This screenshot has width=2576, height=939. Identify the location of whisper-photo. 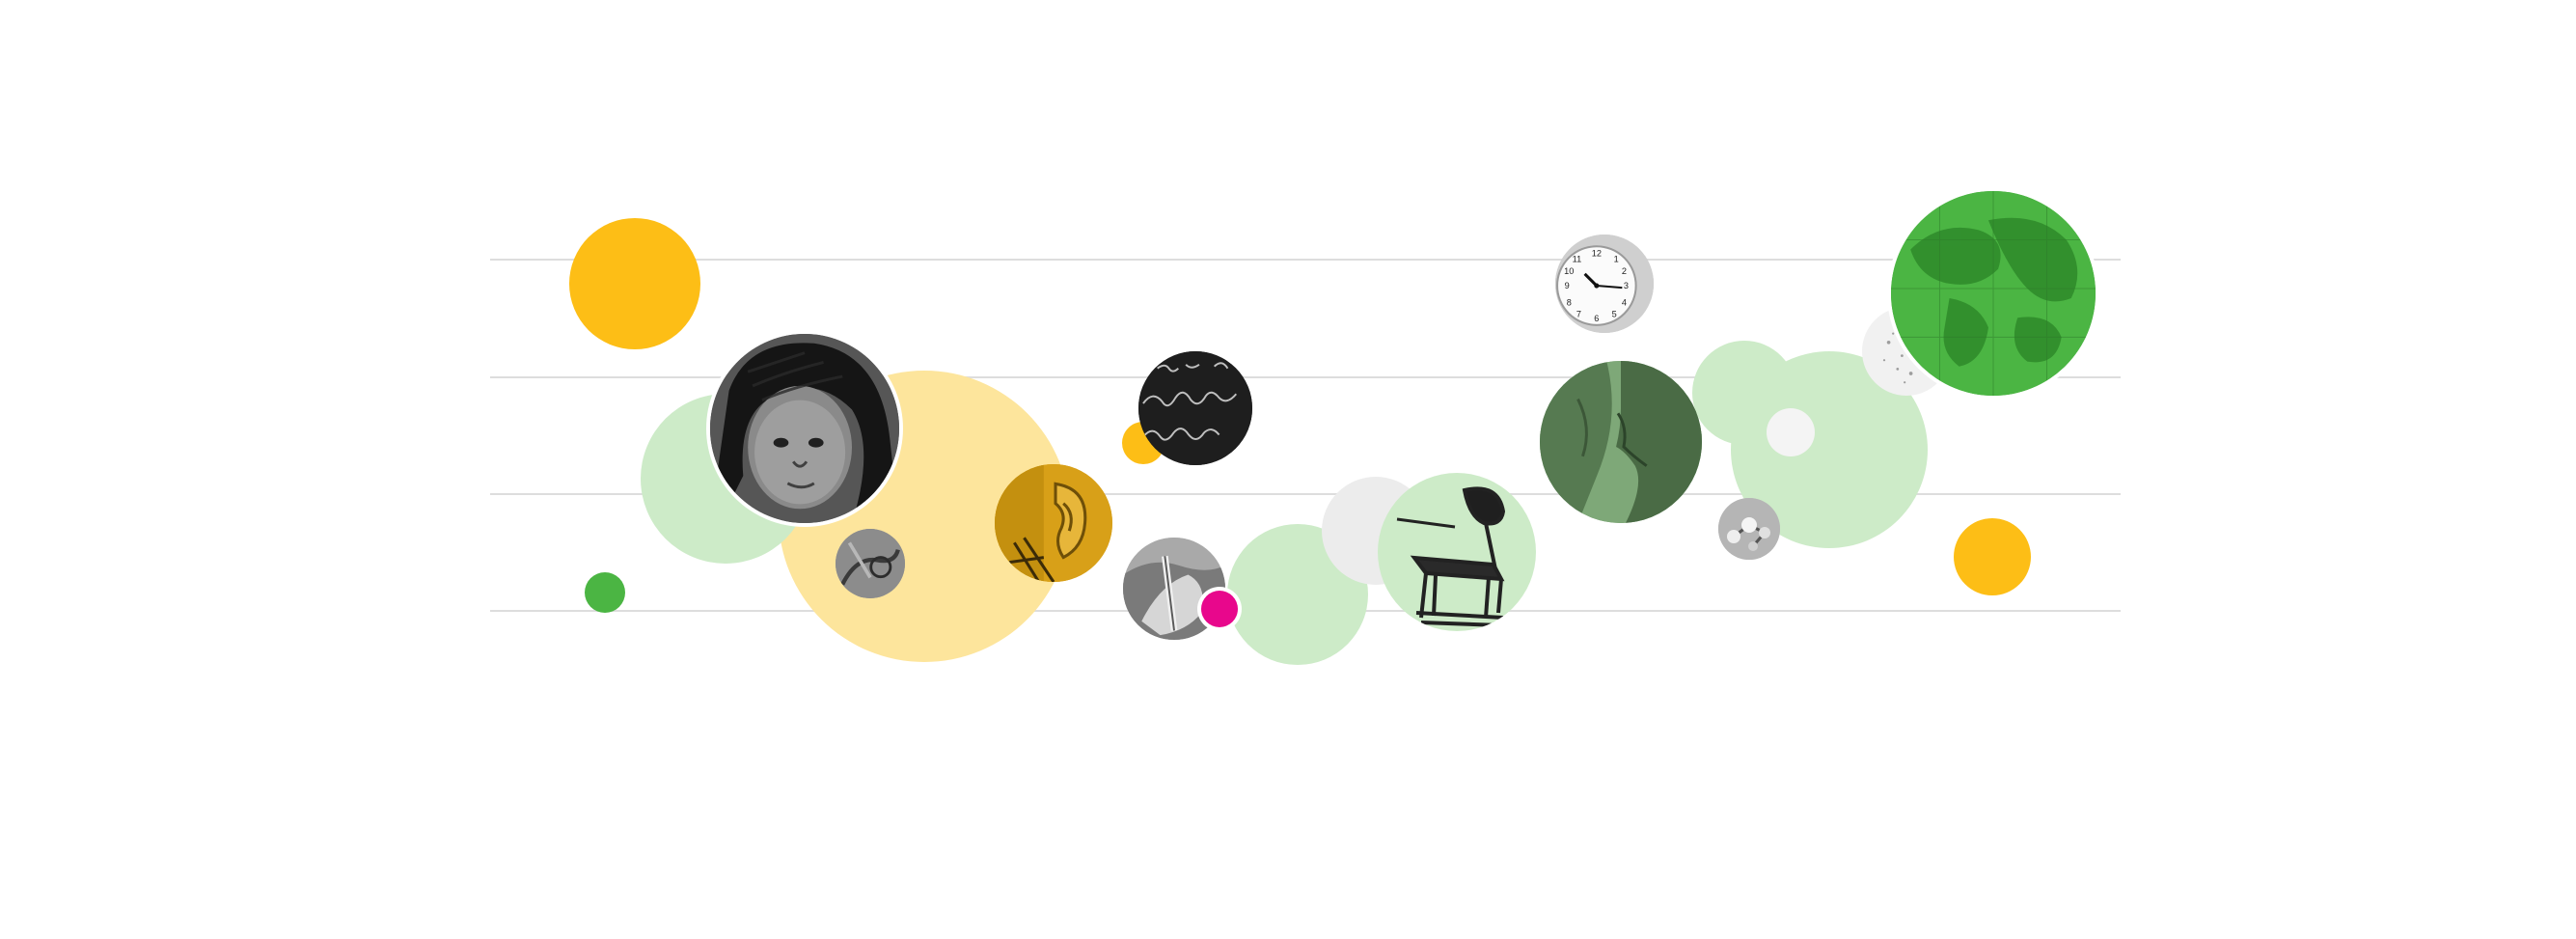
(1621, 442).